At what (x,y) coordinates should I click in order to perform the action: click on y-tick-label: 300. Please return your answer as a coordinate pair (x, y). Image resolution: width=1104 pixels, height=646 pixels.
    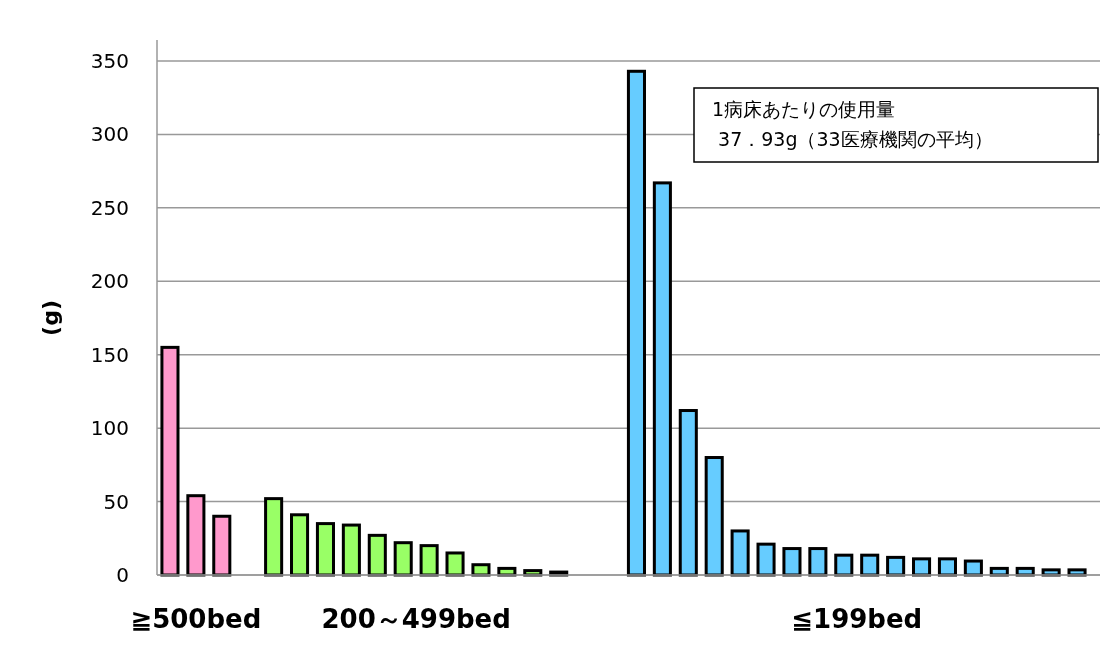
    Looking at the image, I should click on (109, 134).